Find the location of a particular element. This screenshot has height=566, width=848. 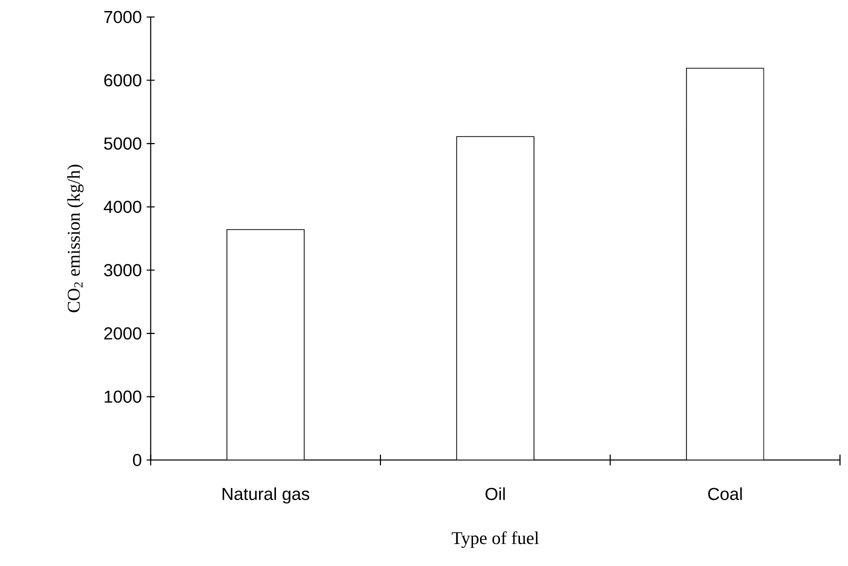

x-tick-label: Coal is located at coordinates (725, 493).